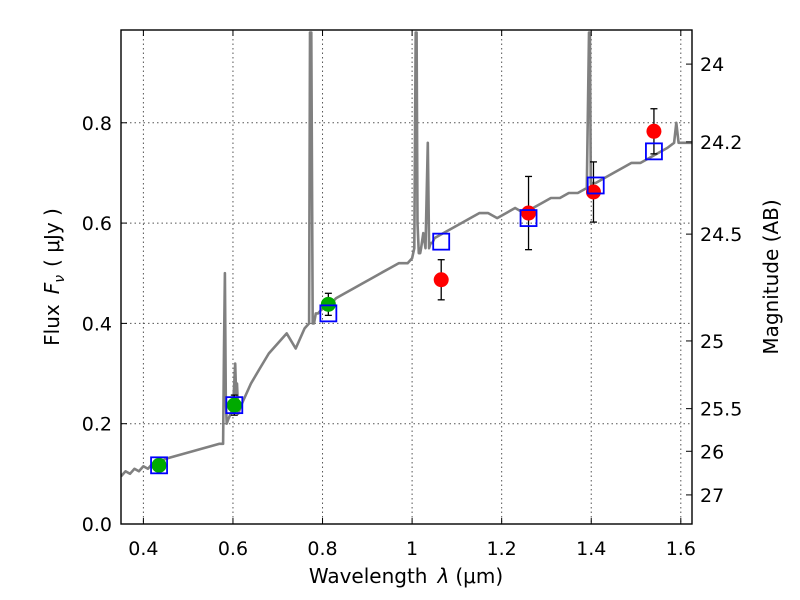 This screenshot has height=600, width=800. I want to click on y2-tick-label: 24.2, so click(721, 143).